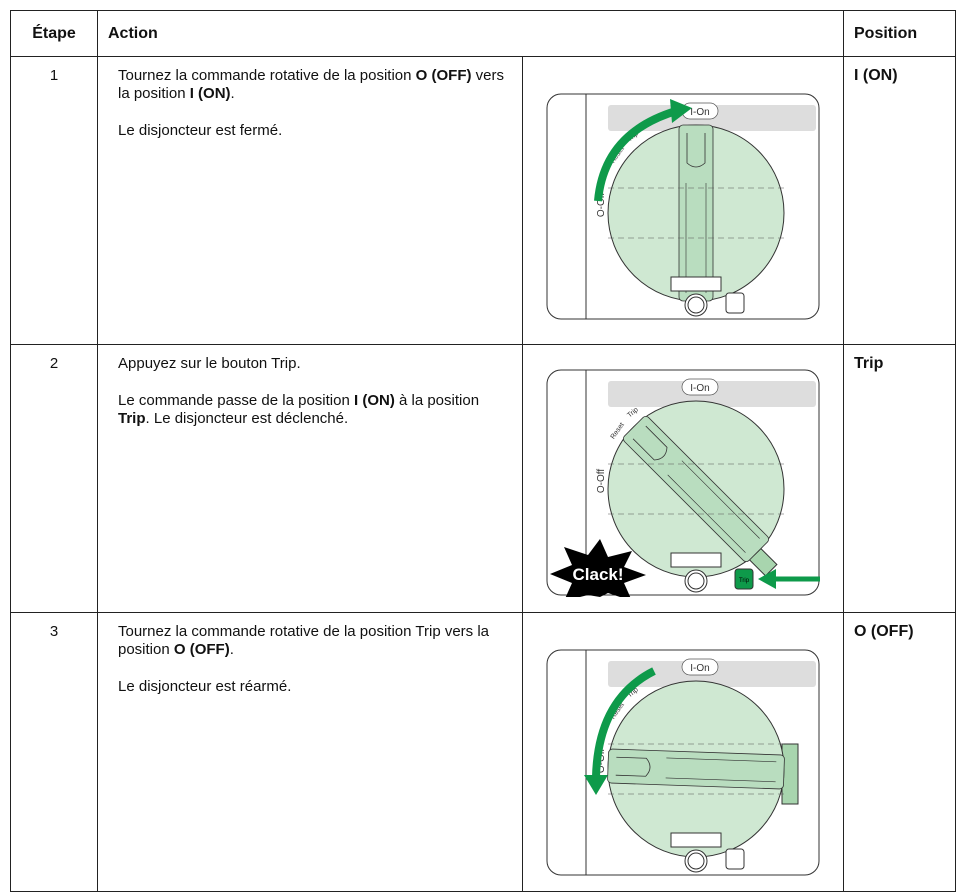 This screenshot has width=956, height=892. Describe the element at coordinates (54, 752) in the screenshot. I see `step-cell: 3` at that location.